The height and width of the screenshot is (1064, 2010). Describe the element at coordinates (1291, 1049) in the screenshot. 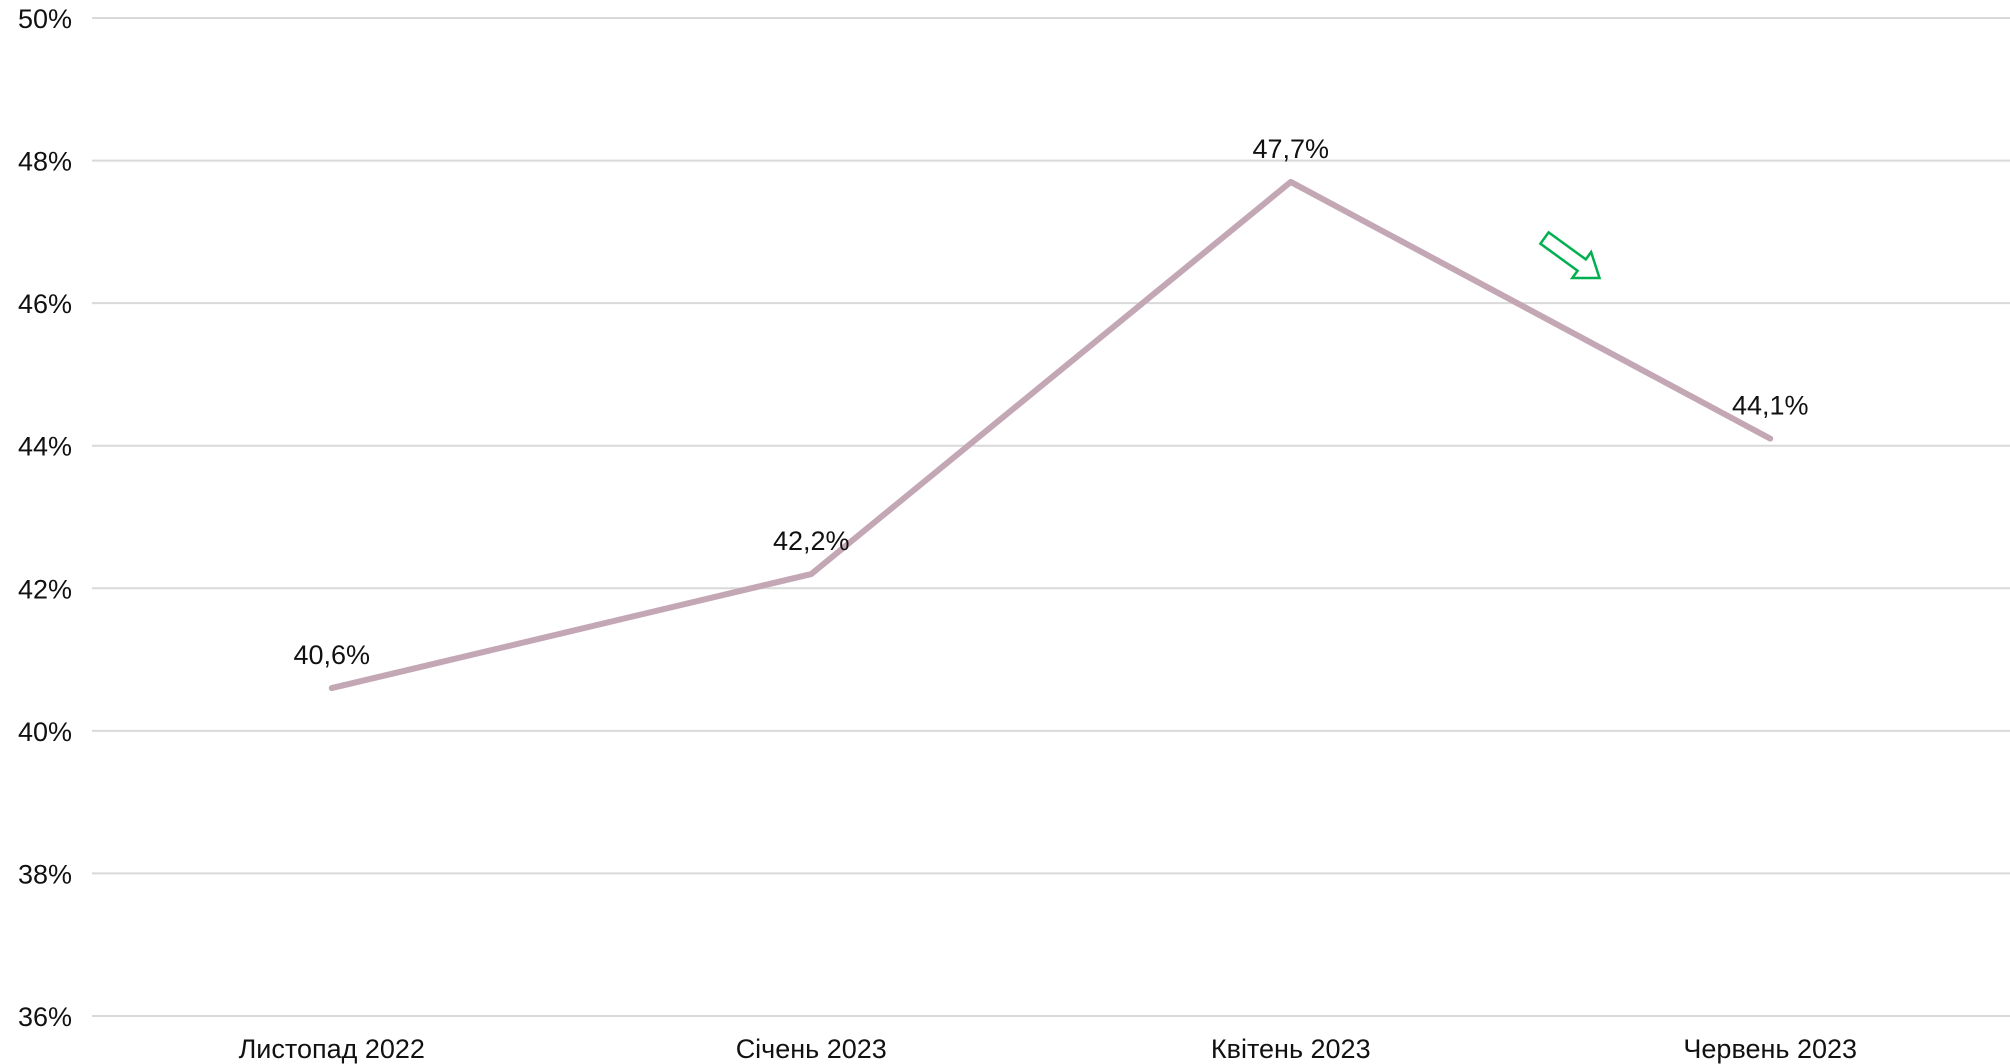

I see `x-tick-label: Квітень 2023` at that location.